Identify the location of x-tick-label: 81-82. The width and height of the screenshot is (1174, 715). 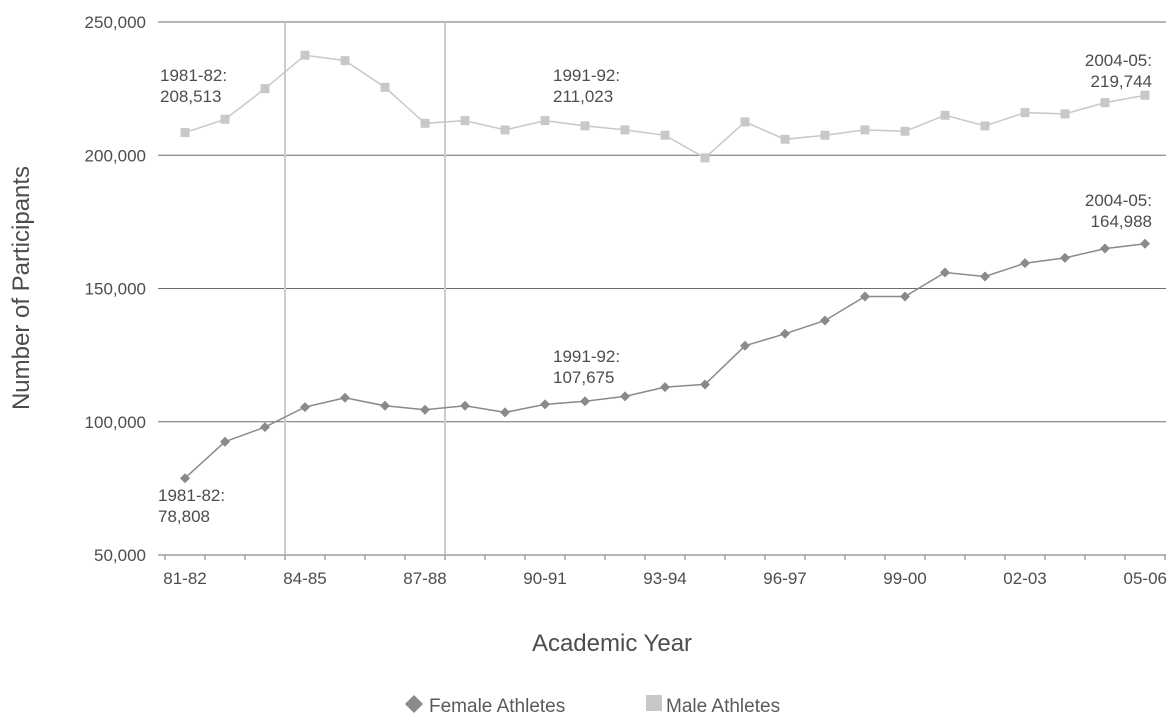
(184, 578).